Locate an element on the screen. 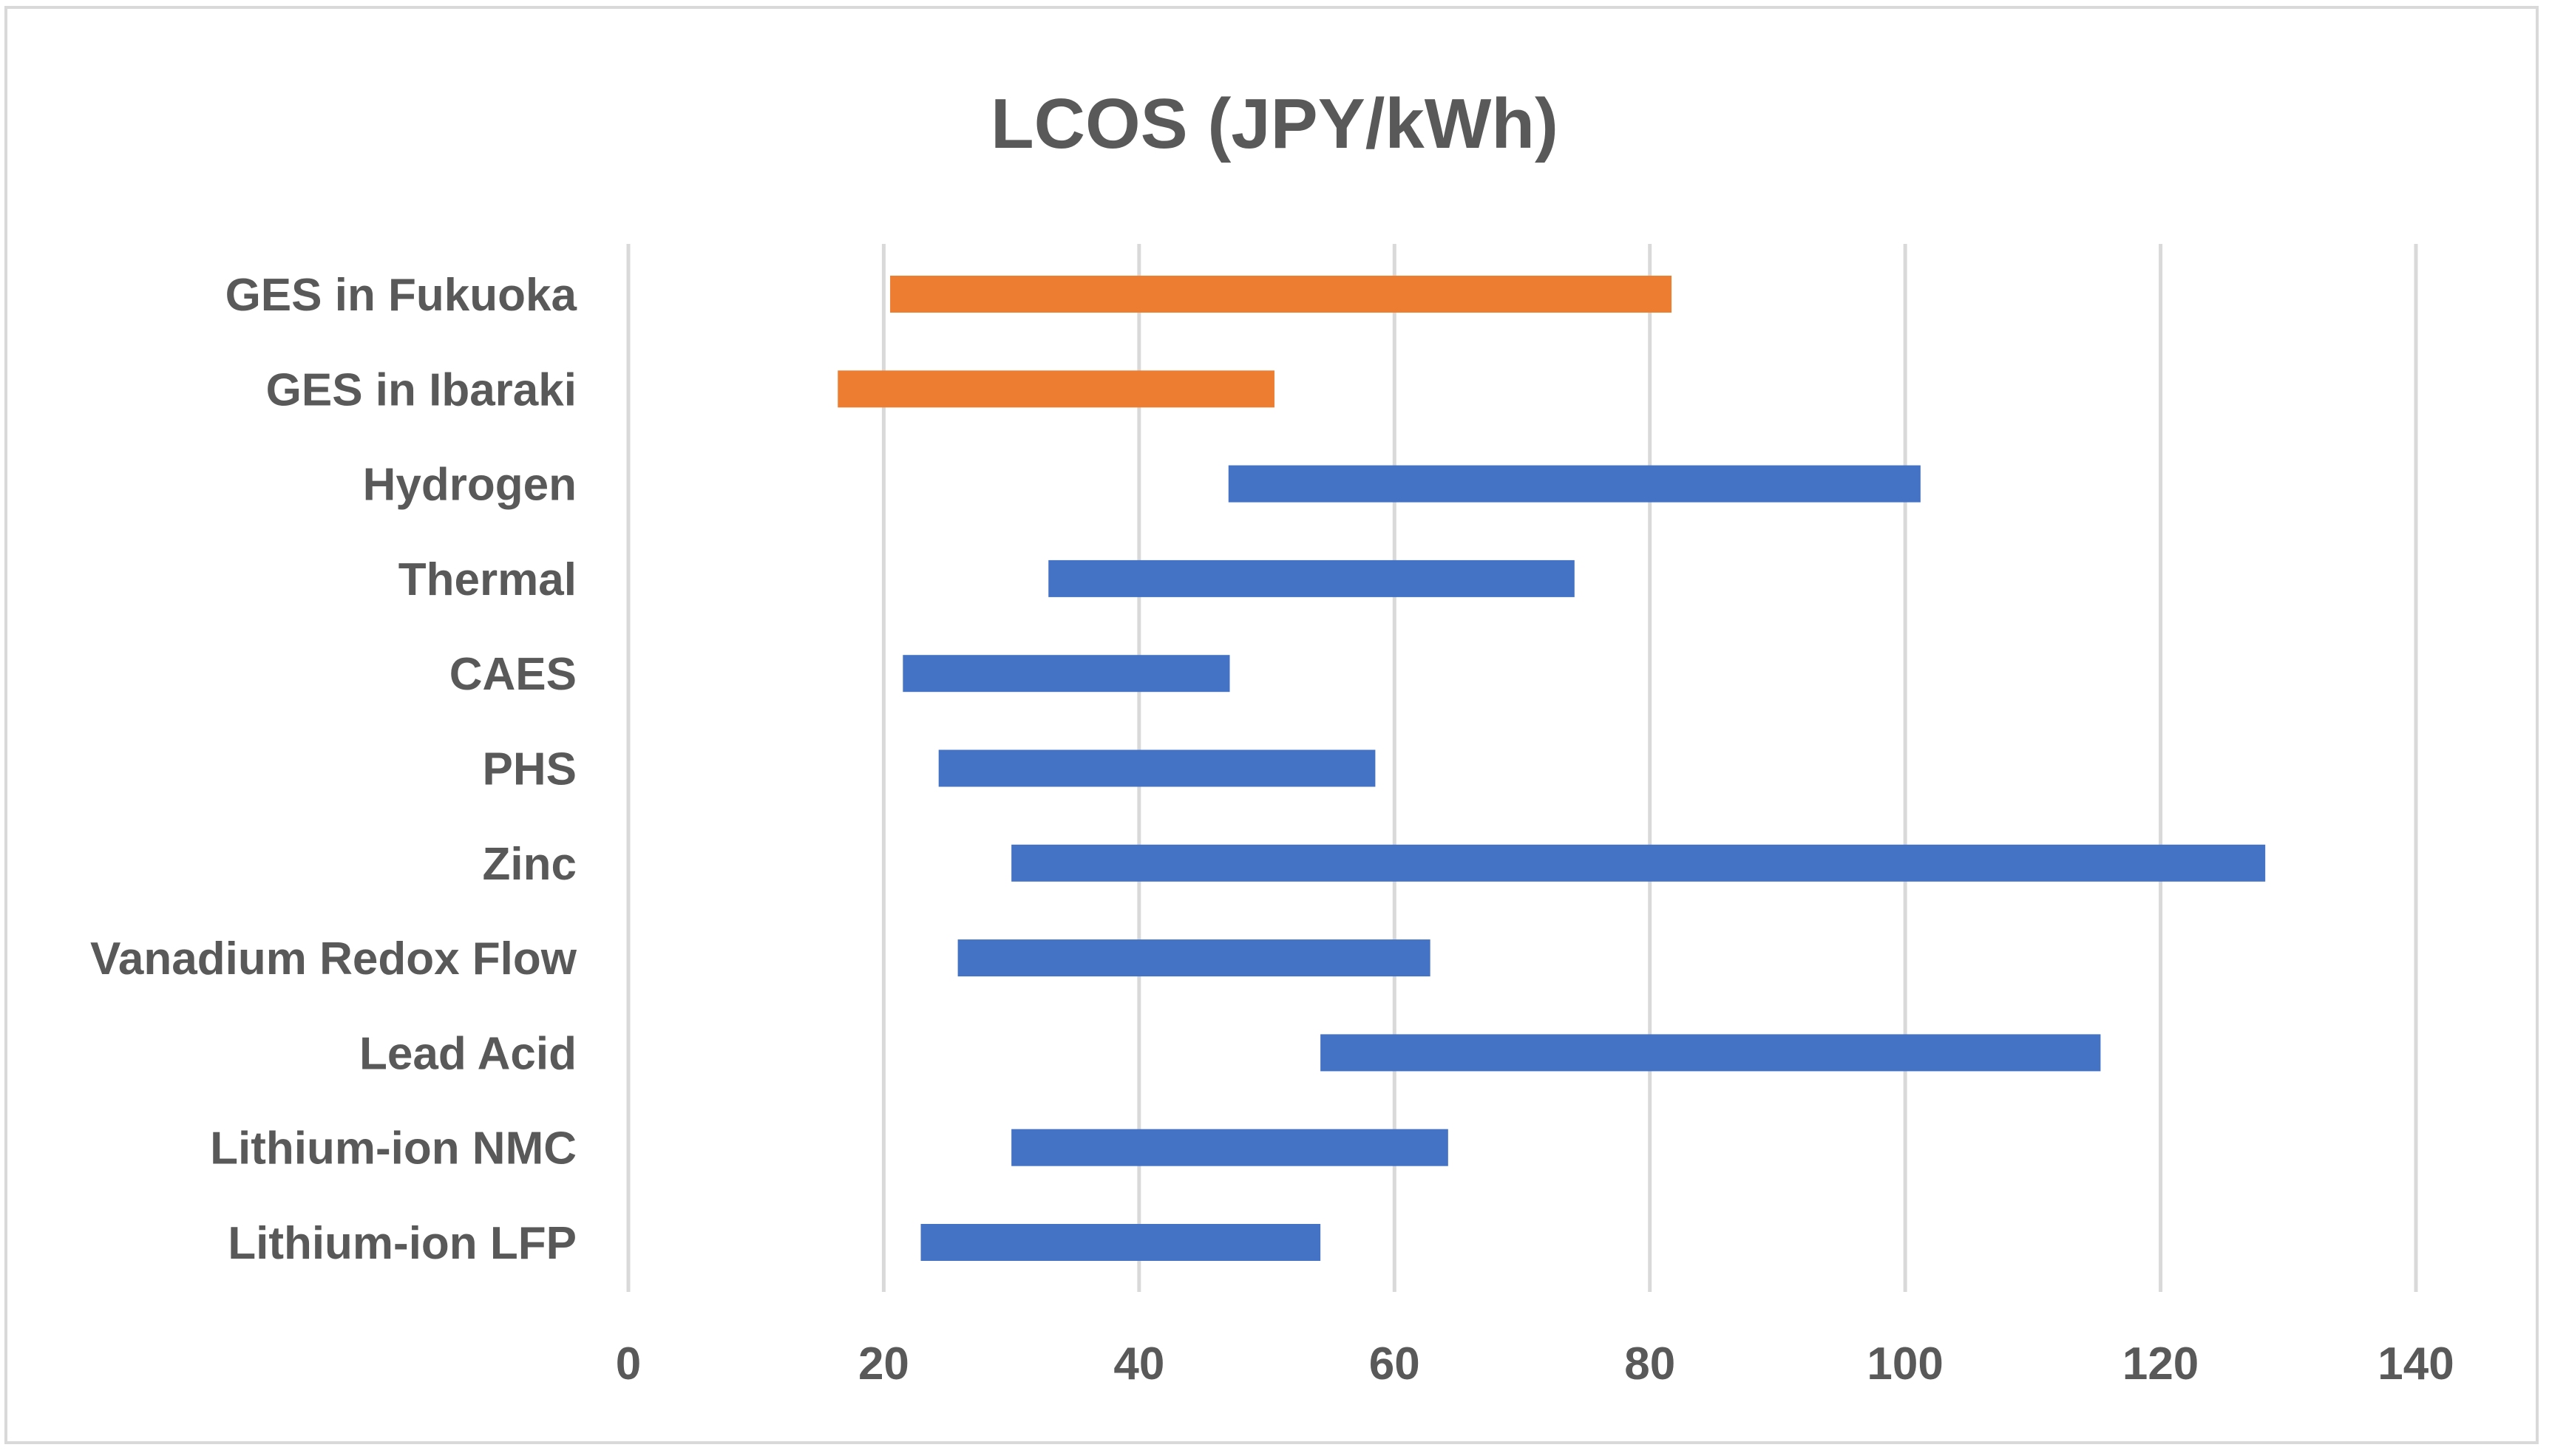 The image size is (2549, 1456). range-bar-zinc is located at coordinates (1638, 863).